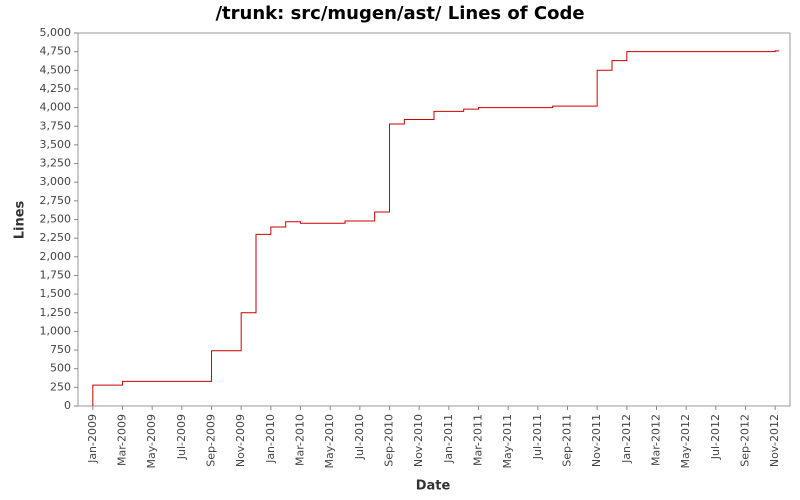 Image resolution: width=800 pixels, height=500 pixels. Describe the element at coordinates (56, 274) in the screenshot. I see `y-tick-label: 1,750` at that location.